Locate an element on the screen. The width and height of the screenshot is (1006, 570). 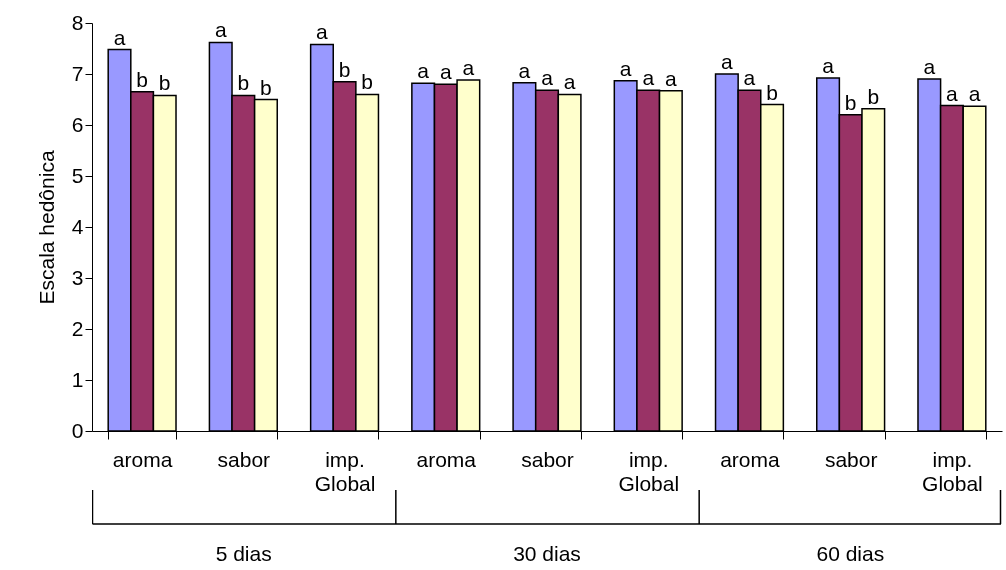
y-tick-label: 4 is located at coordinates (77, 226).